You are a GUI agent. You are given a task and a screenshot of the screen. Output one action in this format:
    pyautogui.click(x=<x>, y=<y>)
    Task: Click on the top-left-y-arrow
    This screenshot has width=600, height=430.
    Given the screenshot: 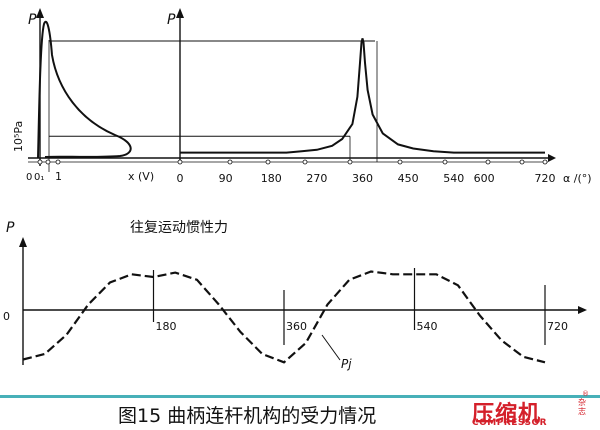 What is the action you would take?
    pyautogui.click(x=40, y=13)
    